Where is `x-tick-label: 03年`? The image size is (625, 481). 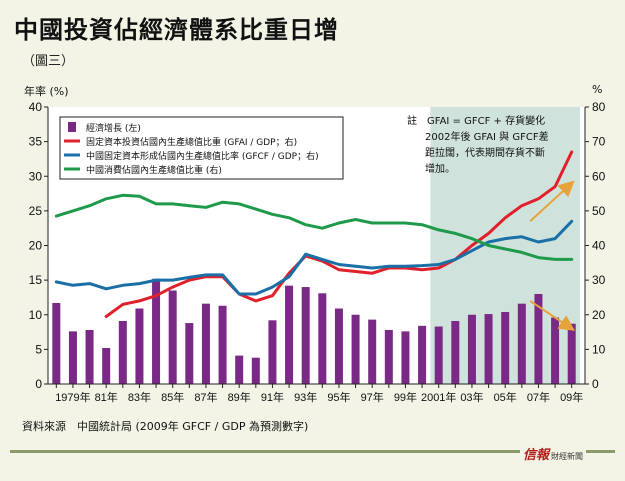 x-tick-label: 03年 is located at coordinates (471, 397).